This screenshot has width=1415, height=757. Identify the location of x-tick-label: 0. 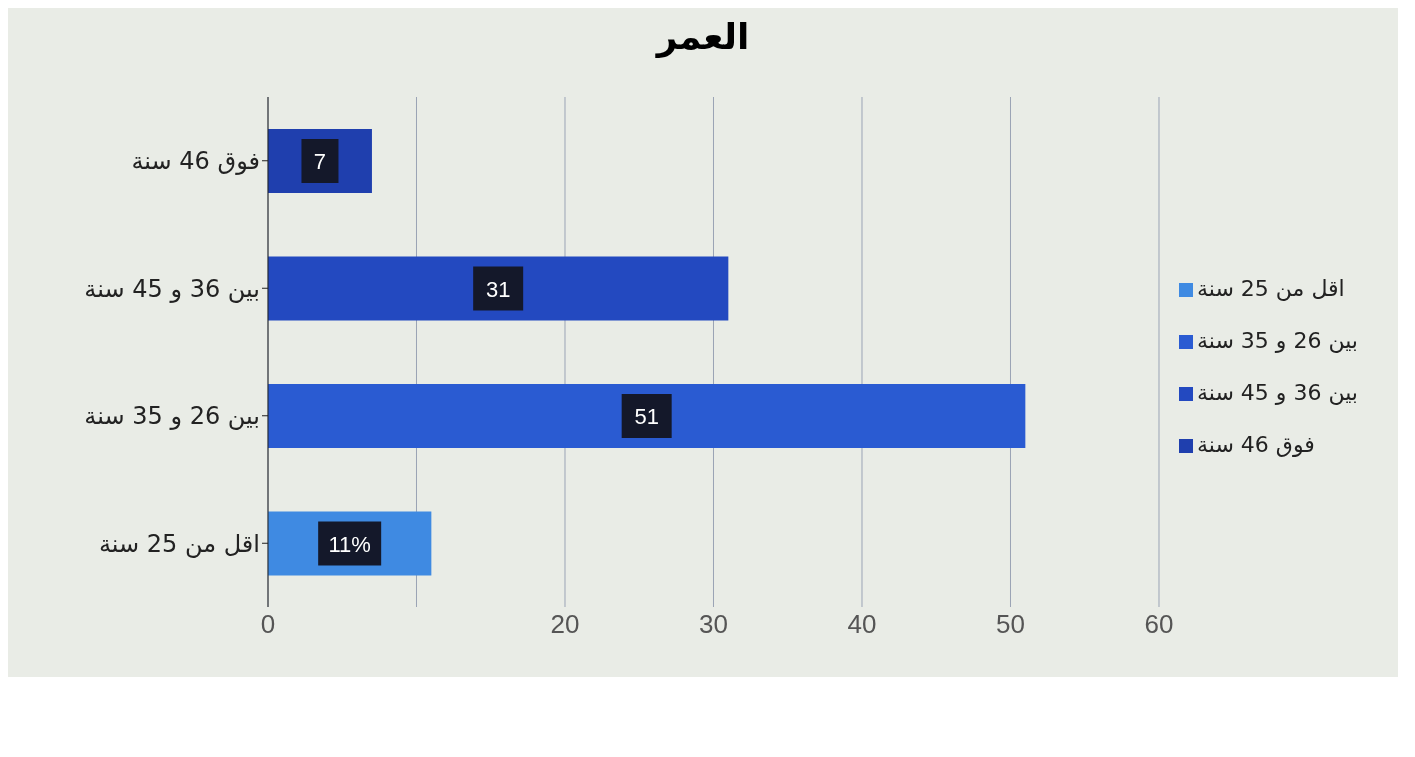
(268, 624).